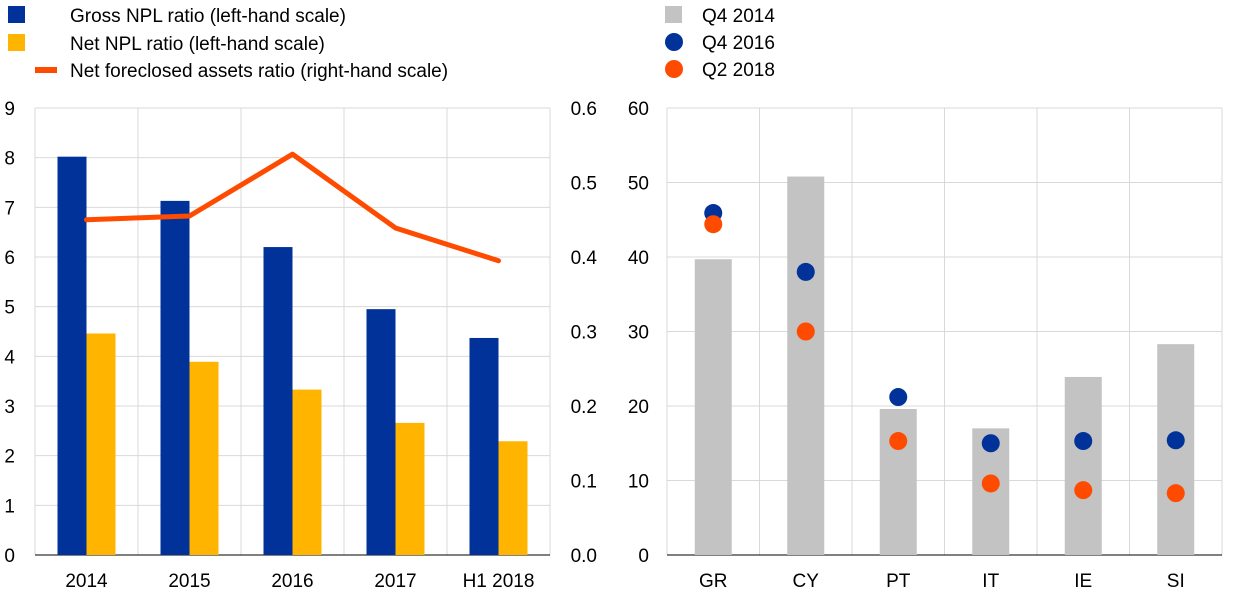  Describe the element at coordinates (395, 581) in the screenshot. I see `x-axis-tick-label: 2017` at that location.